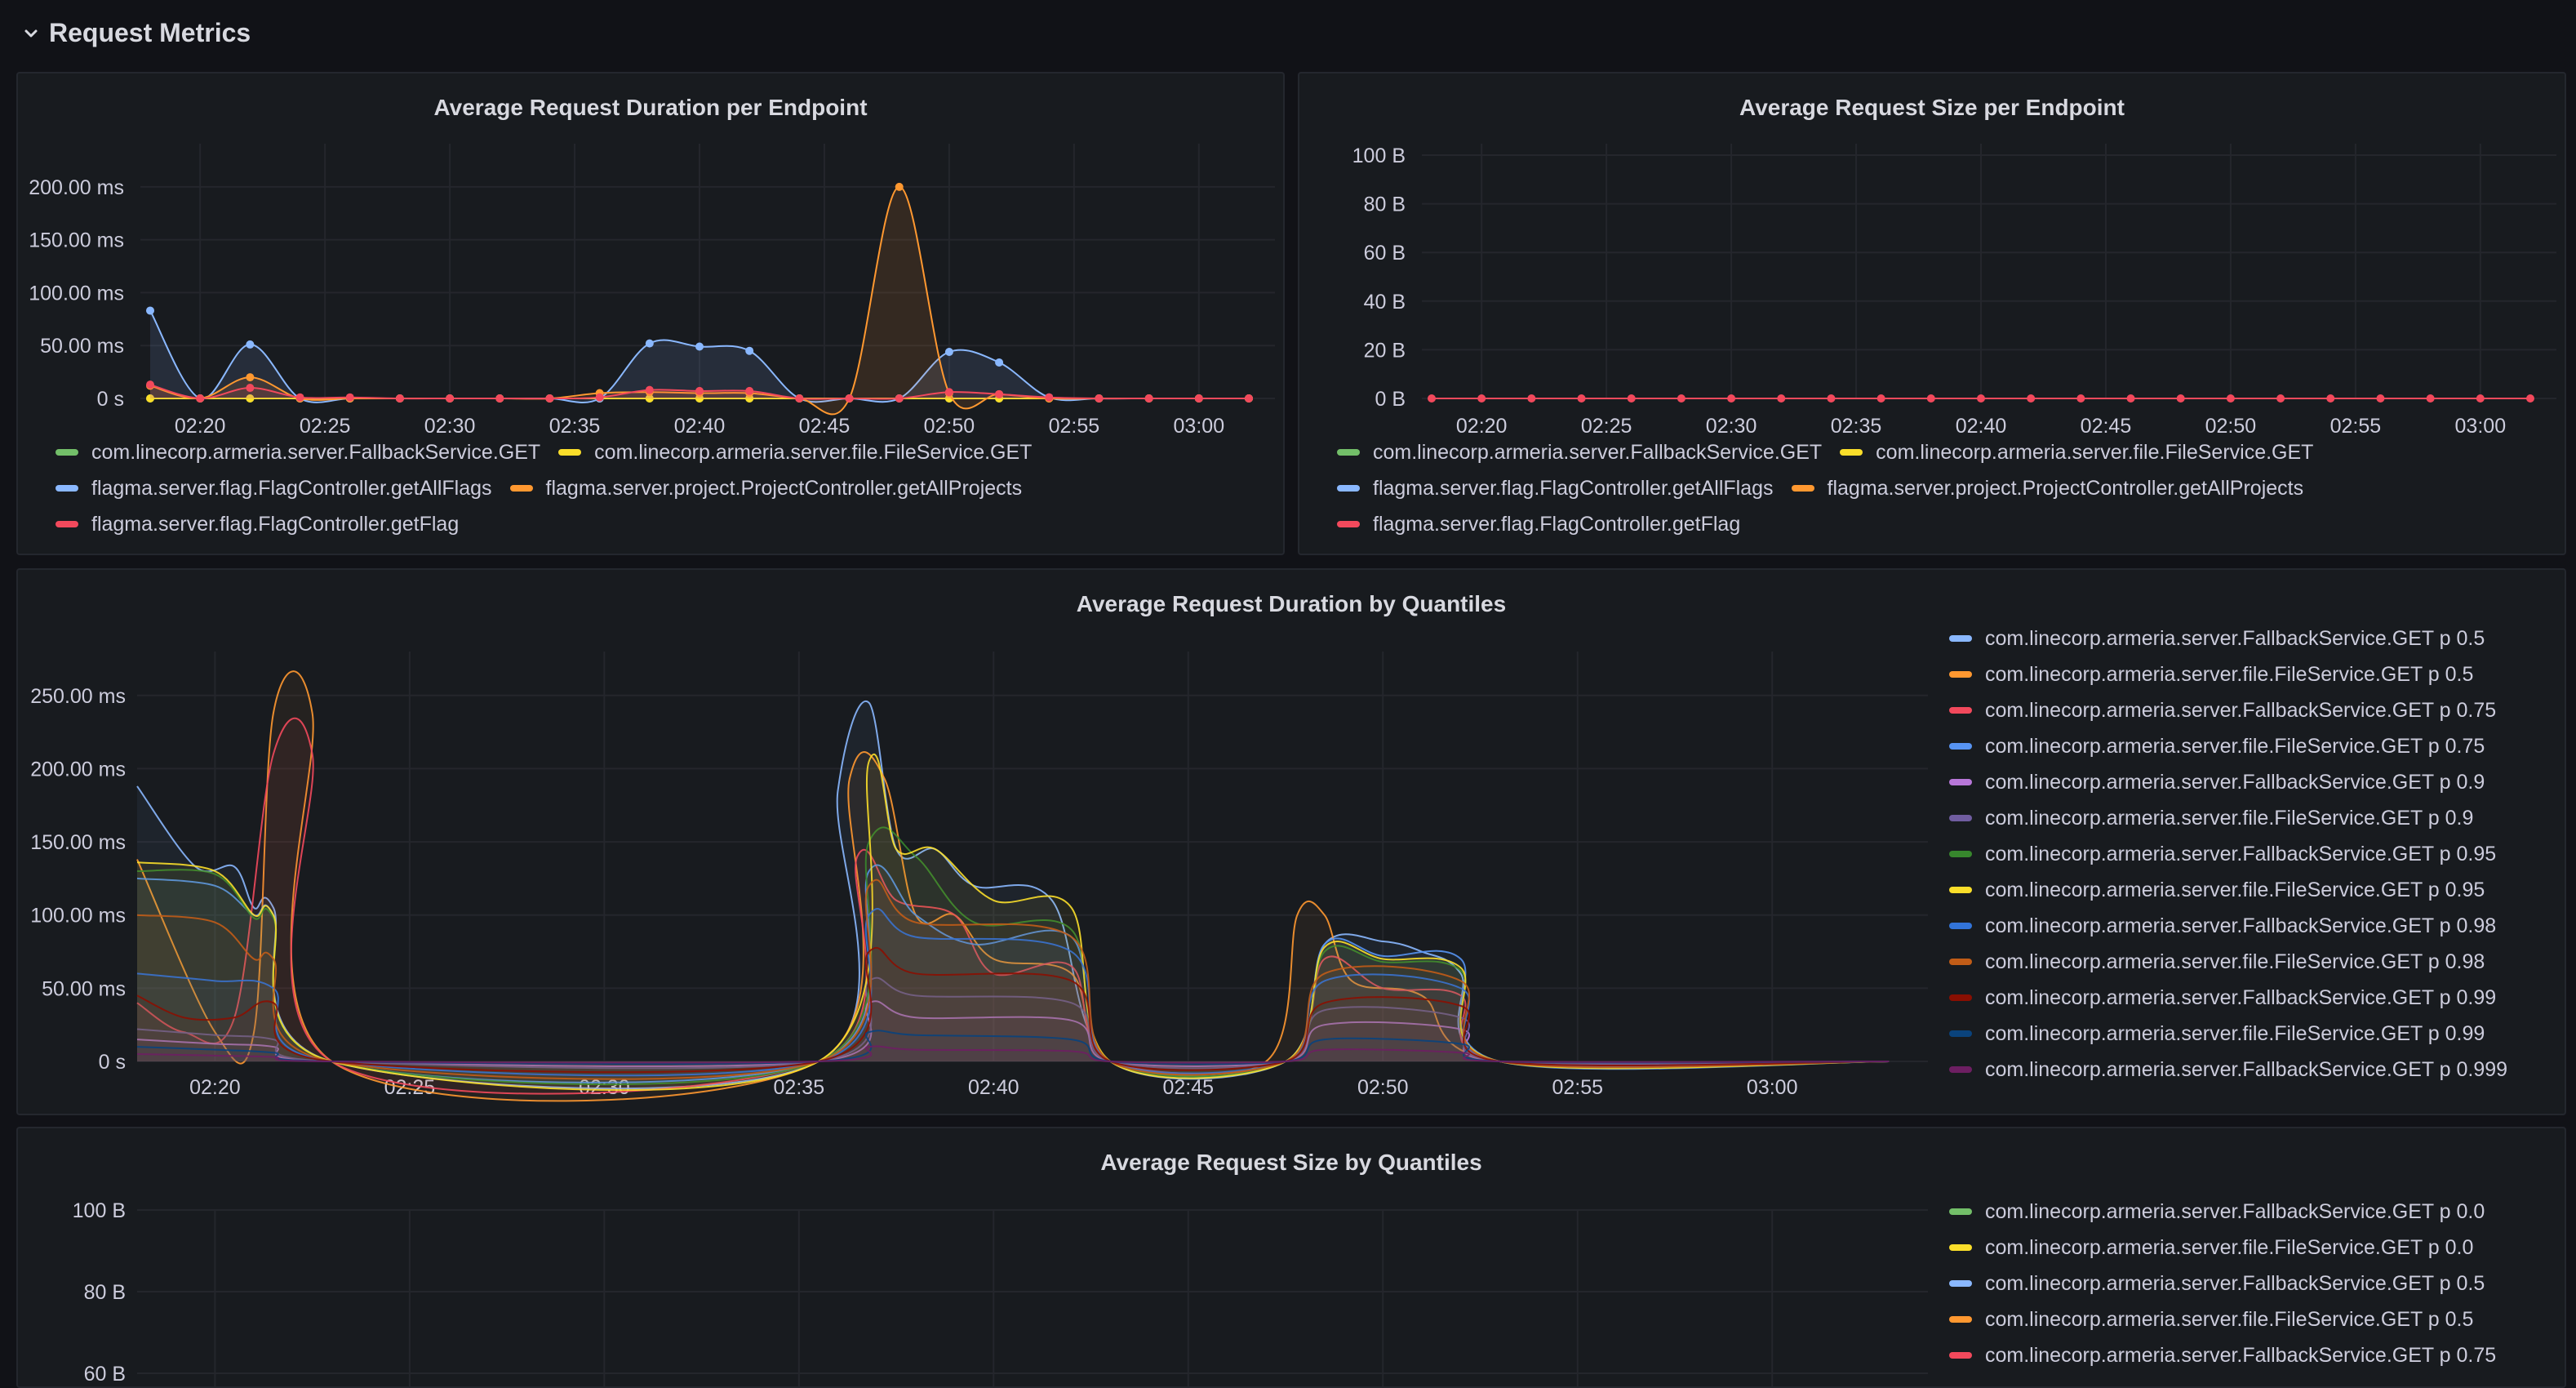 This screenshot has width=2576, height=1388. Describe the element at coordinates (1385, 302) in the screenshot. I see `y-tick-label: 40 B` at that location.